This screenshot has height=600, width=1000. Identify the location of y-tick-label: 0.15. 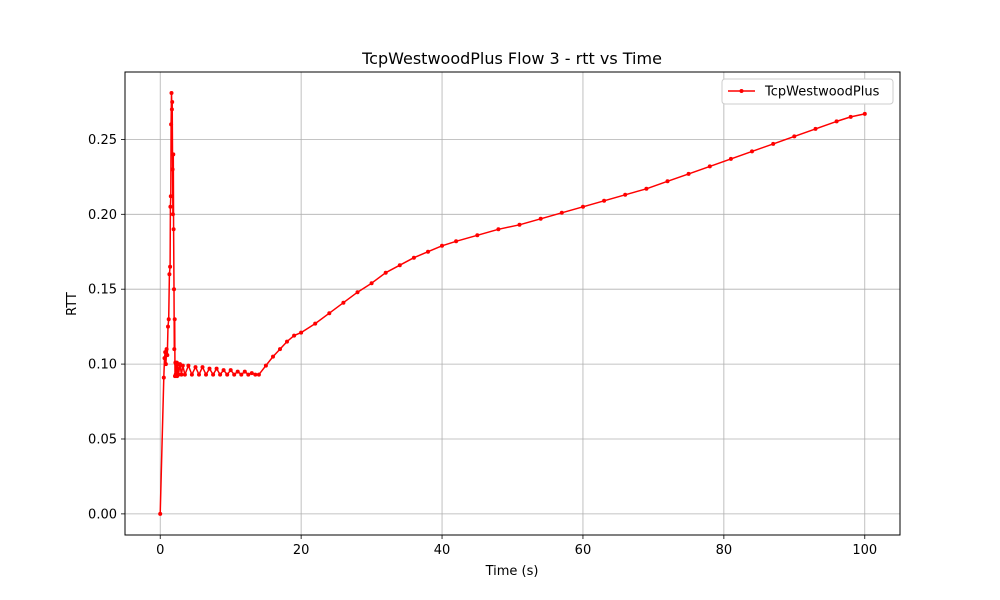
(102, 290).